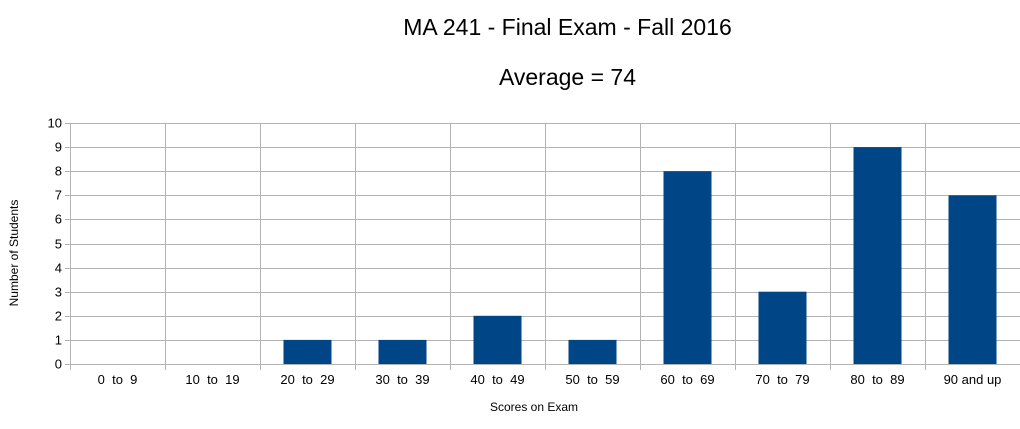 The width and height of the screenshot is (1020, 429). What do you see at coordinates (592, 379) in the screenshot?
I see `x-tick-label: 50 to 59` at bounding box center [592, 379].